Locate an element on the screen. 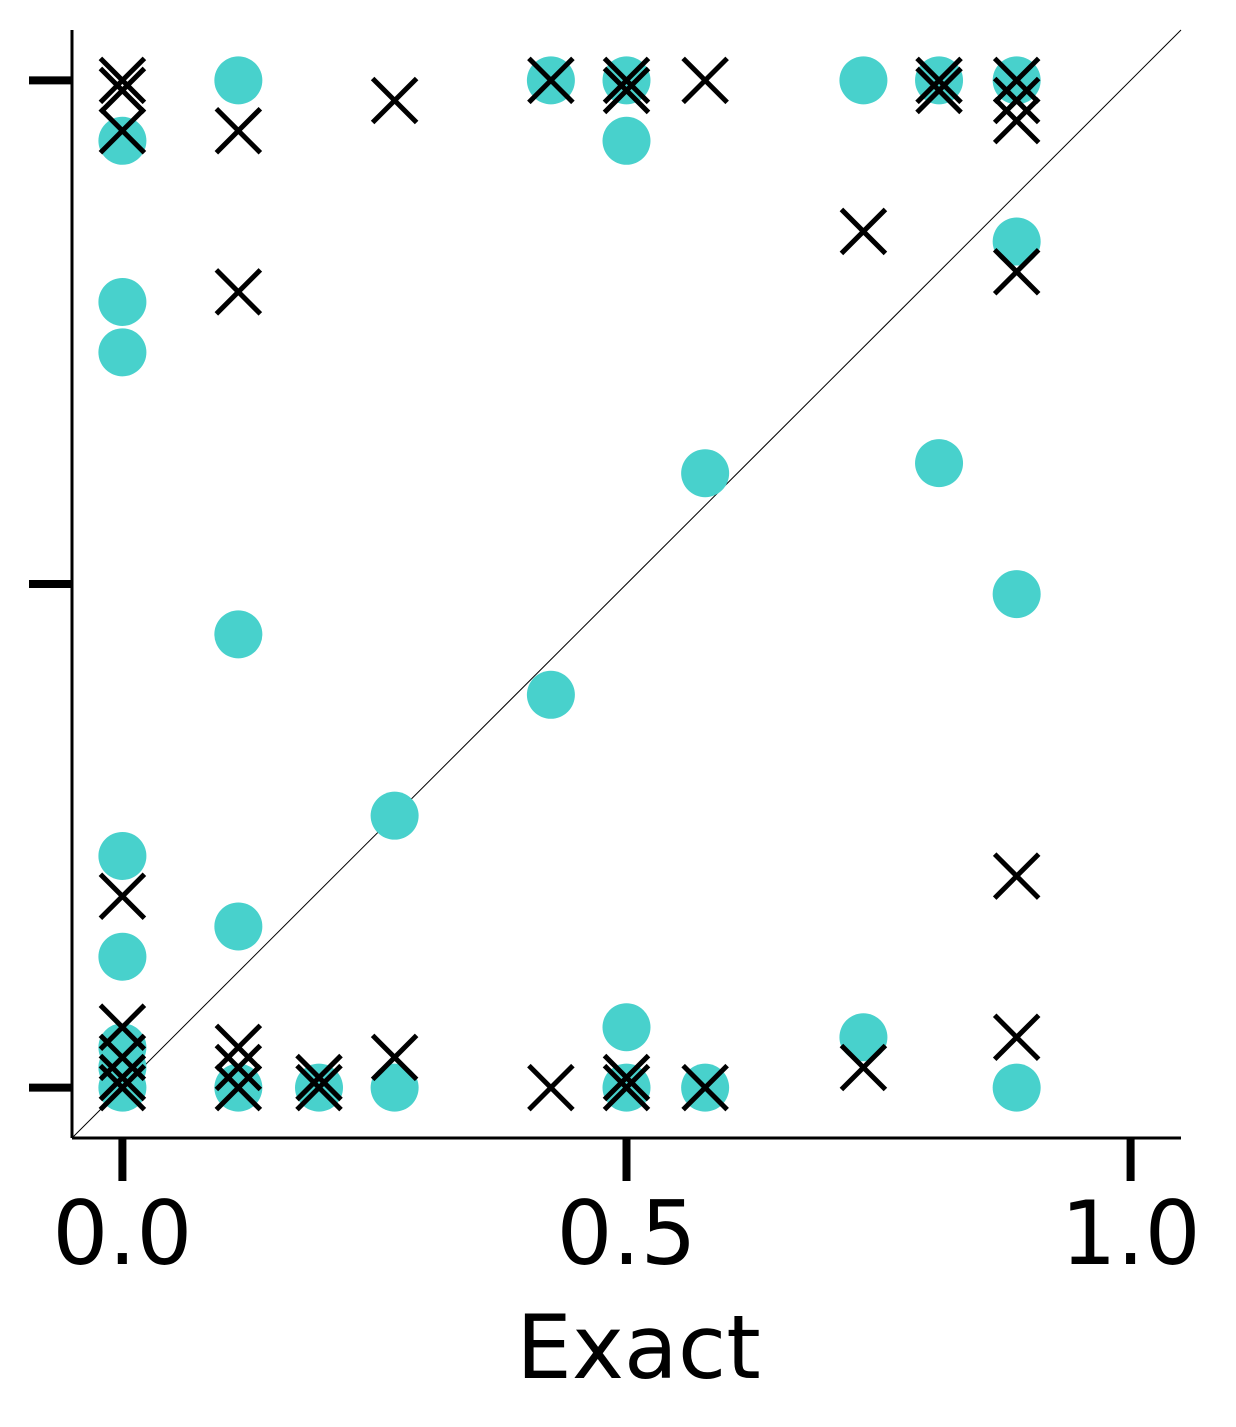  x-axis-label: Exact is located at coordinates (638, 1347).